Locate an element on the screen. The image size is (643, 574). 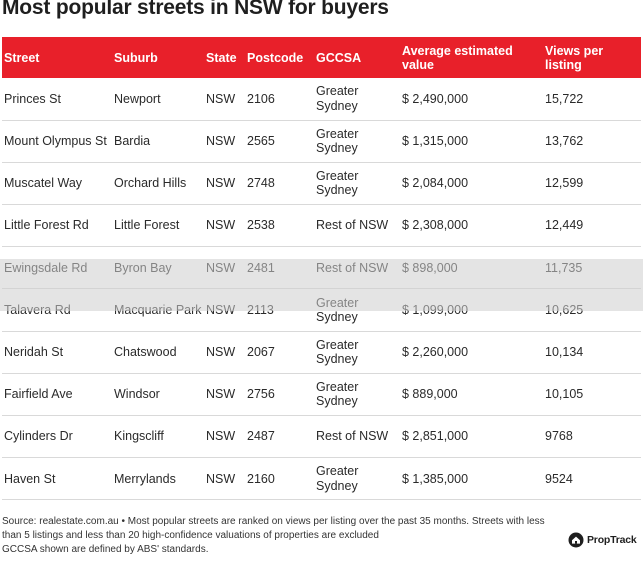
table-cell: $ 2,308,000 is located at coordinates (435, 225).